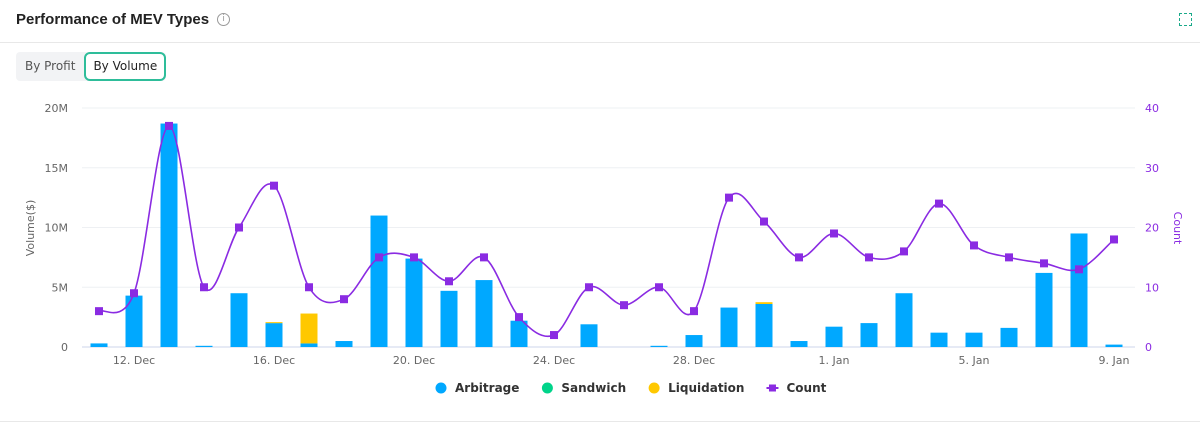 The width and height of the screenshot is (1200, 434). I want to click on y2-tick-label: 20, so click(1152, 228).